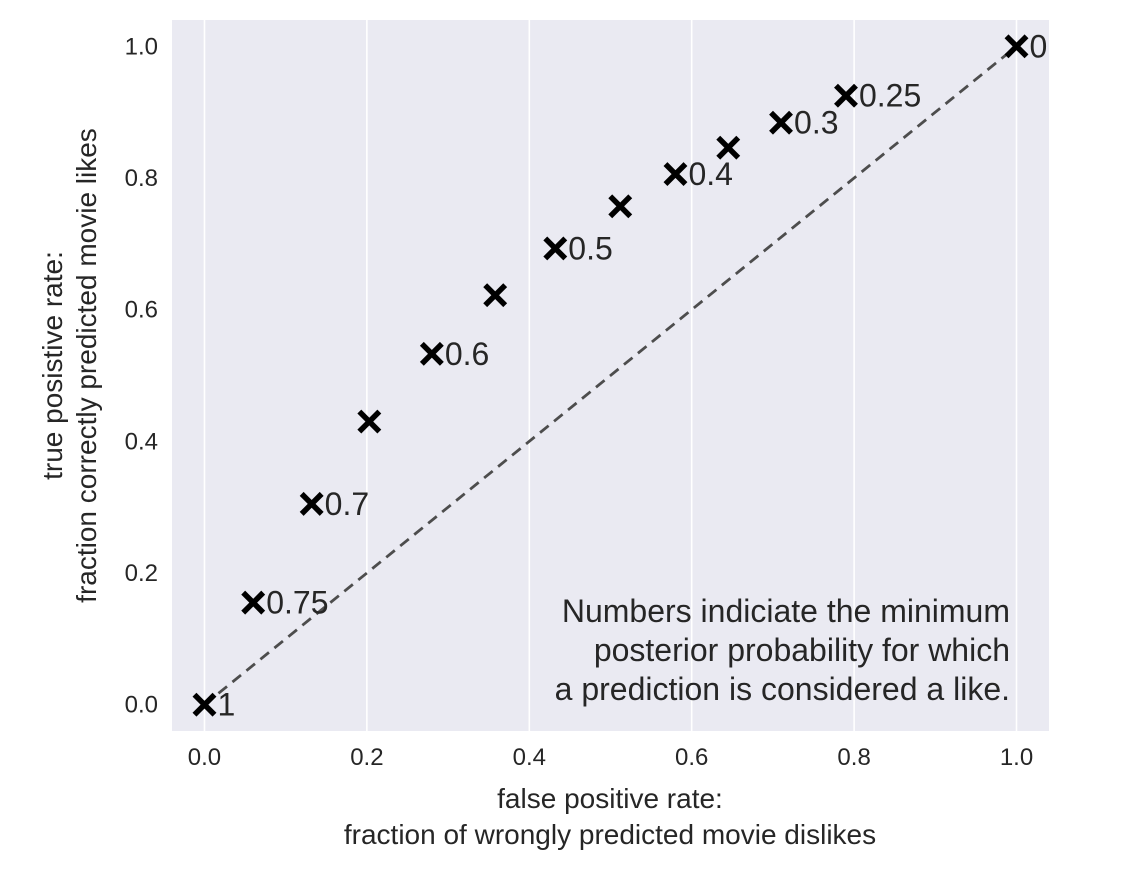 This screenshot has height=877, width=1125. What do you see at coordinates (52, 365) in the screenshot?
I see `y-axis-title: true posistive rate:` at bounding box center [52, 365].